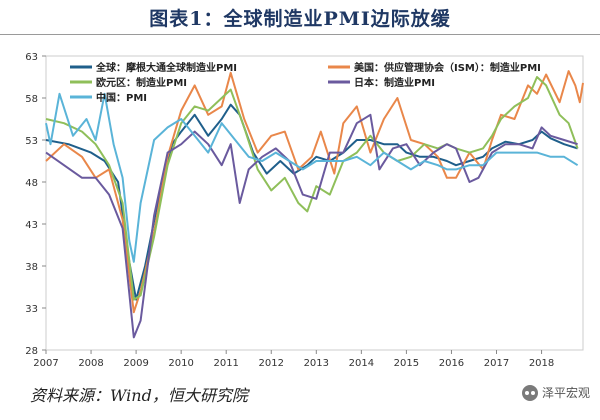 This screenshot has width=600, height=420. Describe the element at coordinates (31, 99) in the screenshot. I see `y-tick-label: 58` at that location.